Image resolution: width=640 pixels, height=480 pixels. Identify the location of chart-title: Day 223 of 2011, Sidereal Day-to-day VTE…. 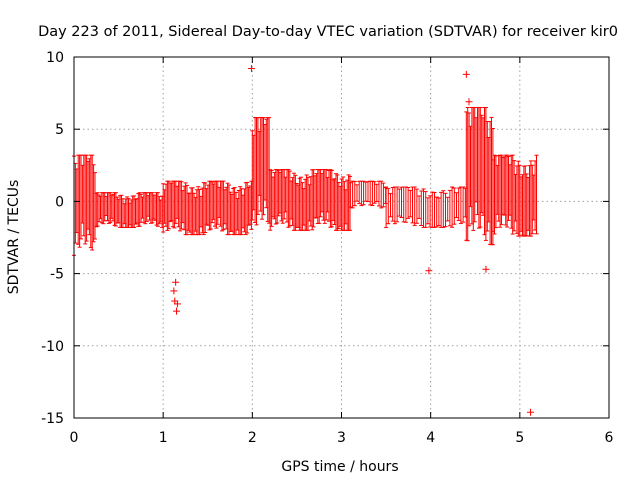
(328, 32).